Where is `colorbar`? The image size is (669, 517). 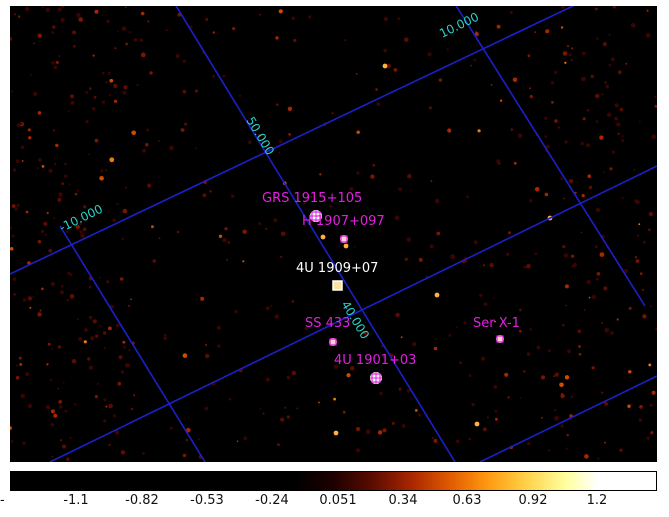 colorbar is located at coordinates (333, 481).